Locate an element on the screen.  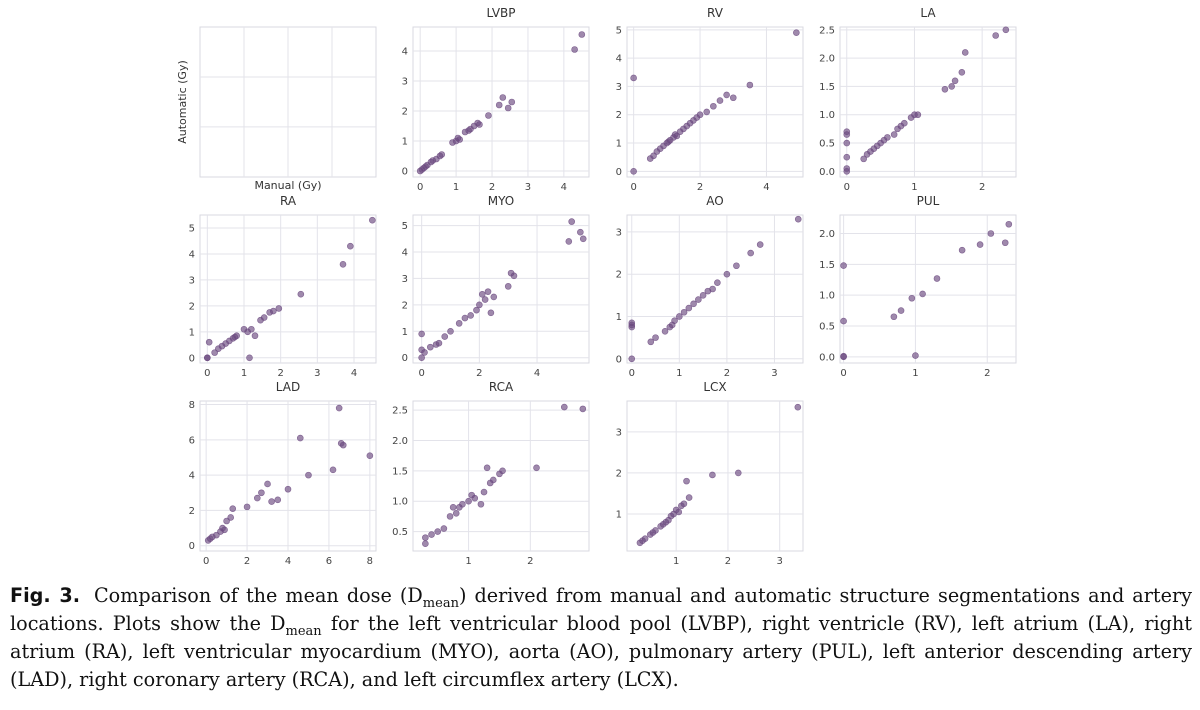
panel-title: RCA is located at coordinates (501, 387).